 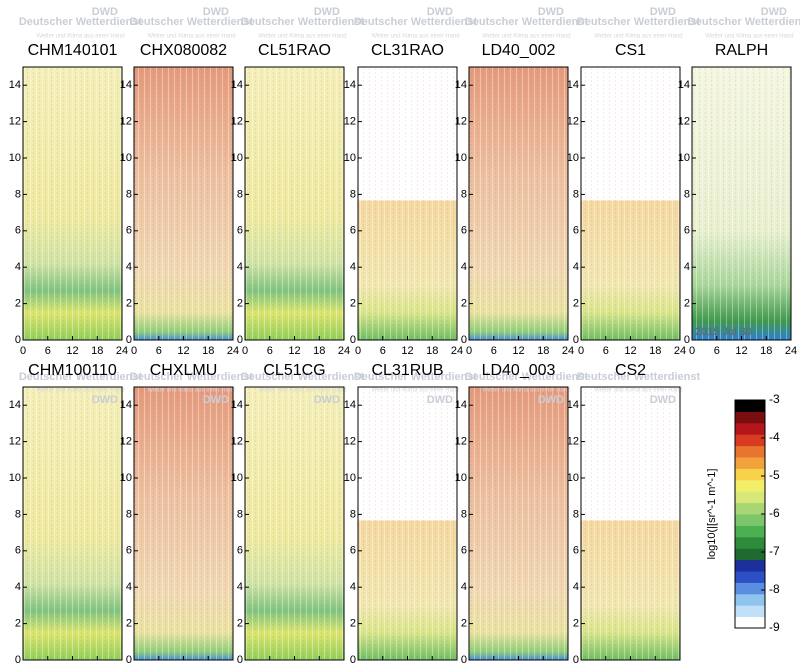 What do you see at coordinates (774, 513) in the screenshot?
I see `colorbar-tick-label: -6` at bounding box center [774, 513].